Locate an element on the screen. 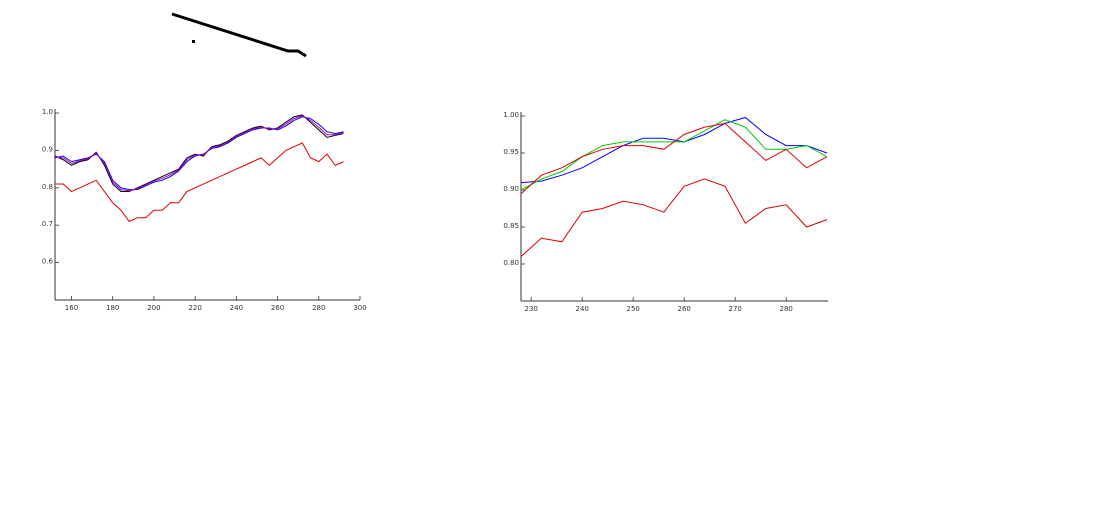  y-tick-label: 0.85 is located at coordinates (511, 226).